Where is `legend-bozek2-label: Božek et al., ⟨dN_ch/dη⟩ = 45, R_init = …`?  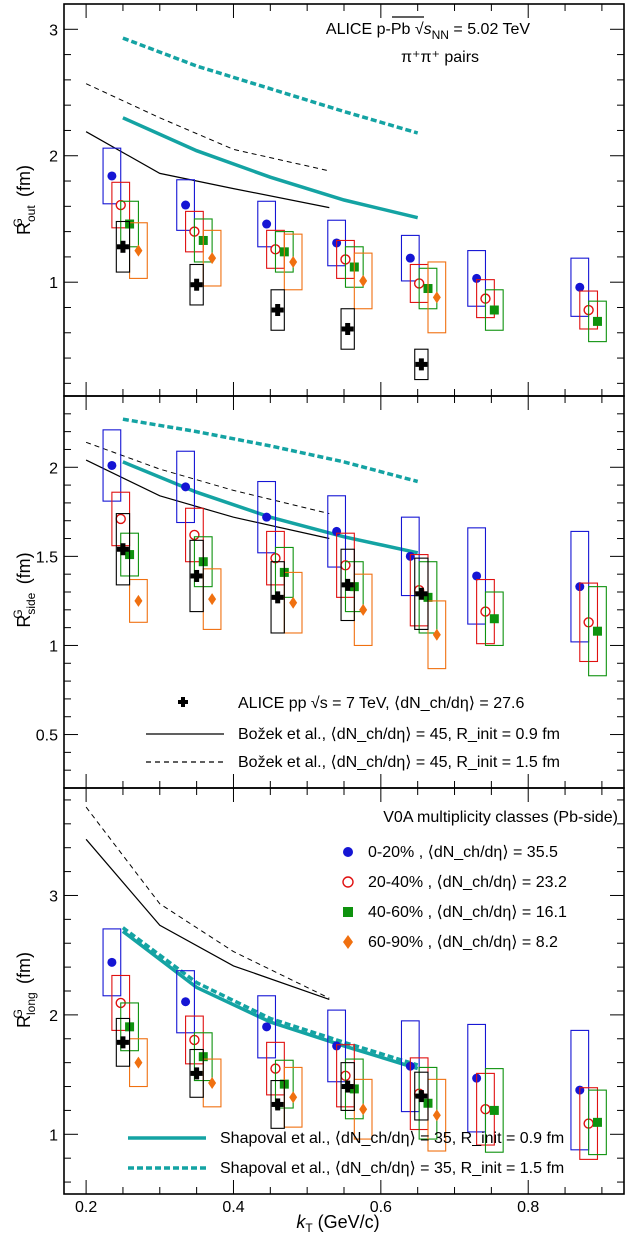
legend-bozek2-label: Božek et al., ⟨dN_ch/dη⟩ = 45, R_init = … is located at coordinates (399, 762).